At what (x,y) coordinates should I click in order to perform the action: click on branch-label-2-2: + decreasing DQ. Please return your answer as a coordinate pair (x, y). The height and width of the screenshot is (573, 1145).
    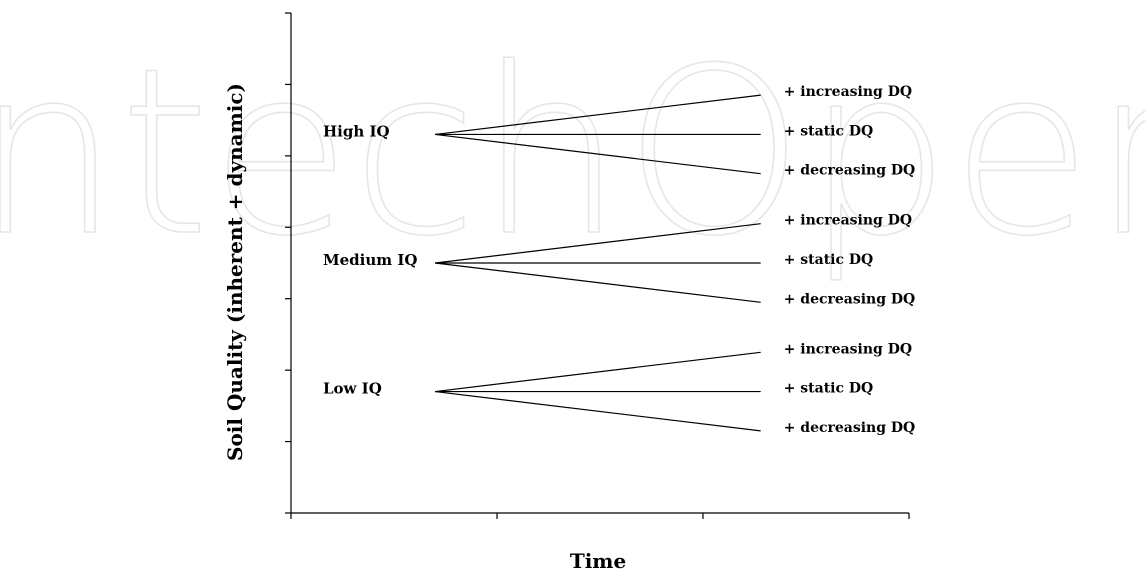
    Looking at the image, I should click on (850, 428).